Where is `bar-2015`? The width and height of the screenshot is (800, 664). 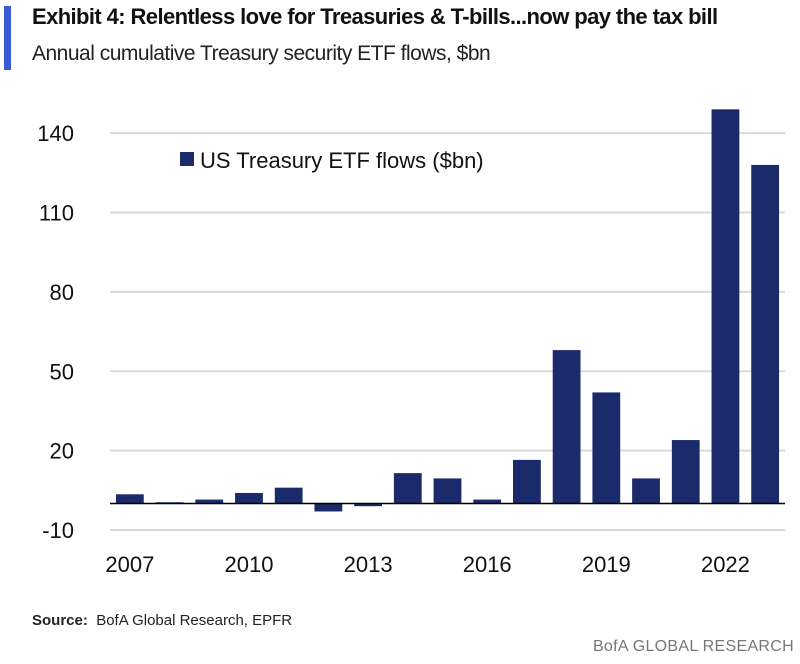
bar-2015 is located at coordinates (447, 491).